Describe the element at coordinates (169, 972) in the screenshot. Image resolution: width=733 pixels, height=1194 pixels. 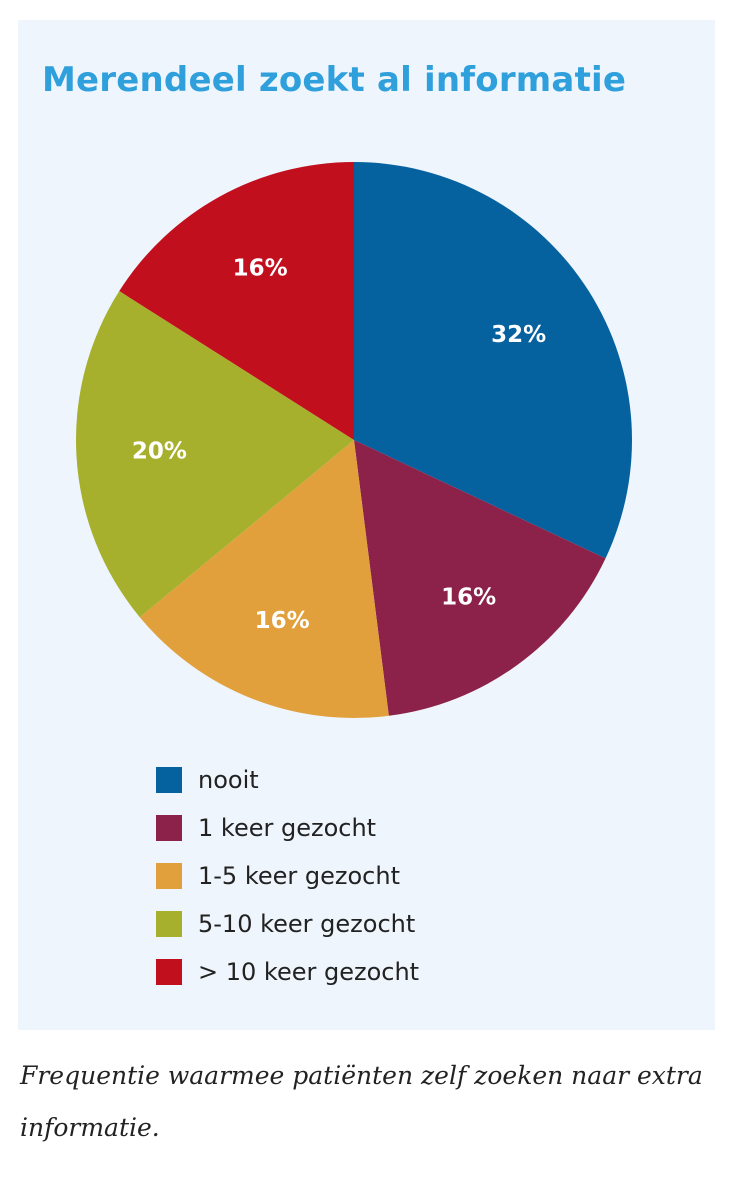
I see `legend-swatch-meer-dan-10-keer` at that location.